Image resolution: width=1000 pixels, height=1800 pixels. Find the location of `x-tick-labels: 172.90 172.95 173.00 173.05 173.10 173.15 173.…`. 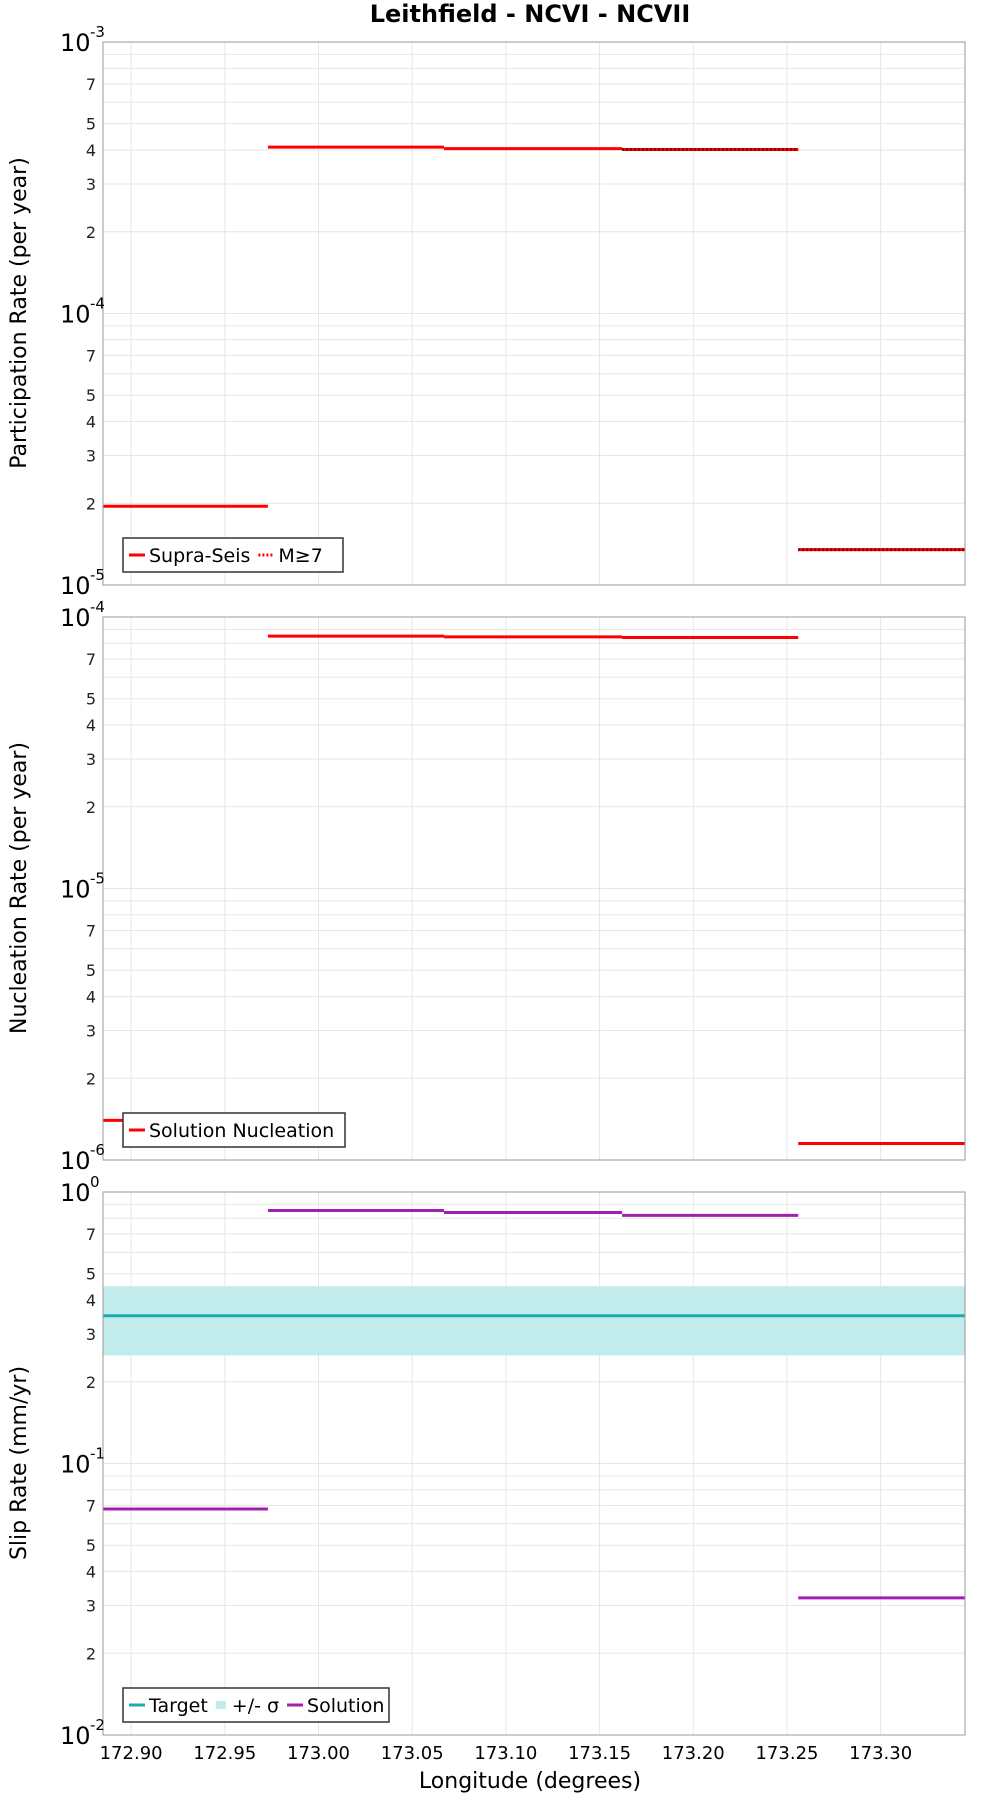

x-tick-labels: 172.90 172.95 173.00 173.05 173.10 173.15 173.… is located at coordinates (506, 1753).